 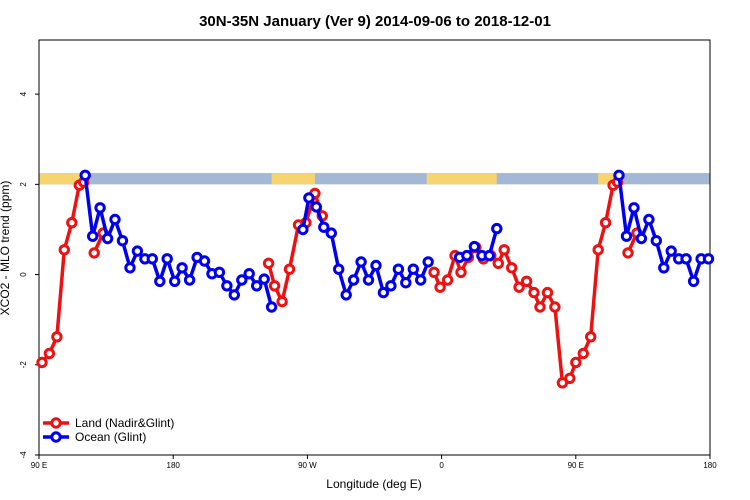 What do you see at coordinates (374, 462) in the screenshot?
I see `x-axis: 90 E 180 90 W 0 90 E 180` at bounding box center [374, 462].